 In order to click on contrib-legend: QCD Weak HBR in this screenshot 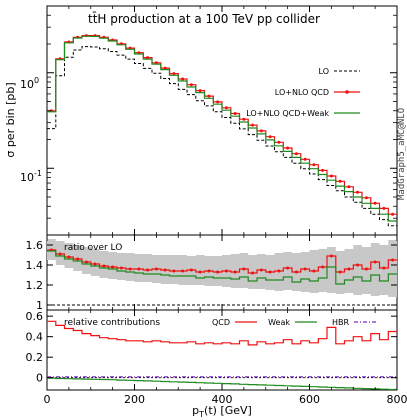, I will do `click(294, 322)`.